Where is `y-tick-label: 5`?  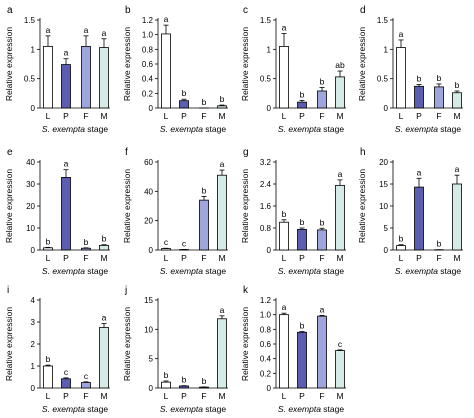 y-tick-label: 5 is located at coordinates (151, 359).